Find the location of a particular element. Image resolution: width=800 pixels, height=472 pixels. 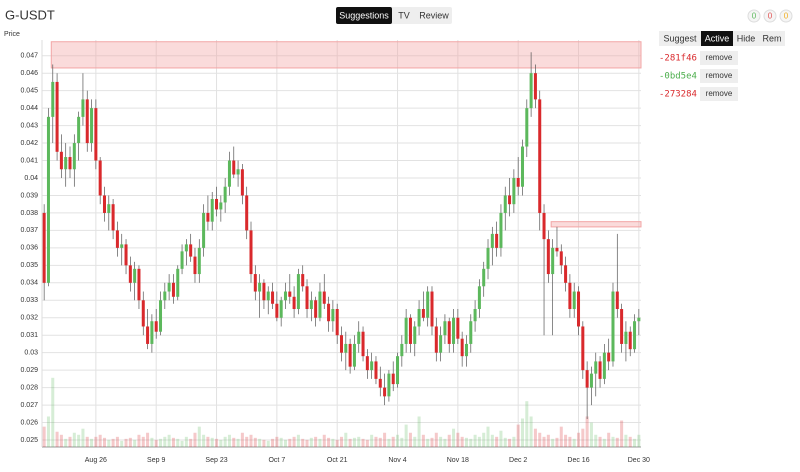

y-tick-label: 0.029 is located at coordinates (29, 370).